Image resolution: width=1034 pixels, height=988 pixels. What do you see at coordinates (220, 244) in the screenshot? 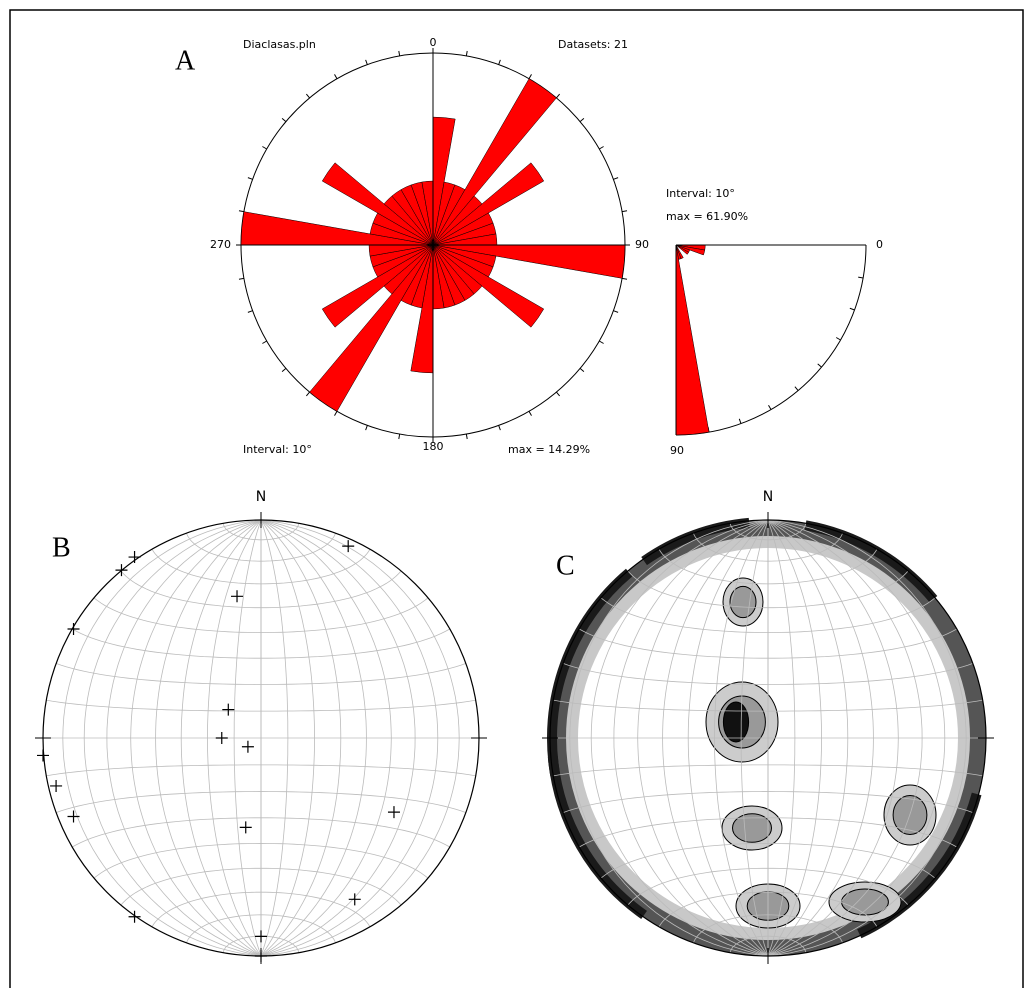
I see `angle-label: 270` at bounding box center [220, 244].